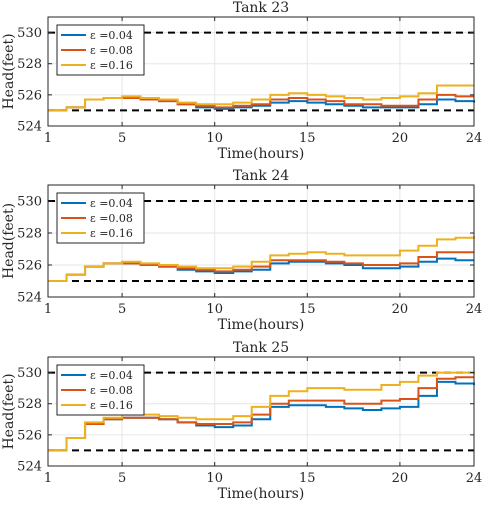 The width and height of the screenshot is (485, 505). I want to click on chart-title: Tank 24, so click(261, 176).